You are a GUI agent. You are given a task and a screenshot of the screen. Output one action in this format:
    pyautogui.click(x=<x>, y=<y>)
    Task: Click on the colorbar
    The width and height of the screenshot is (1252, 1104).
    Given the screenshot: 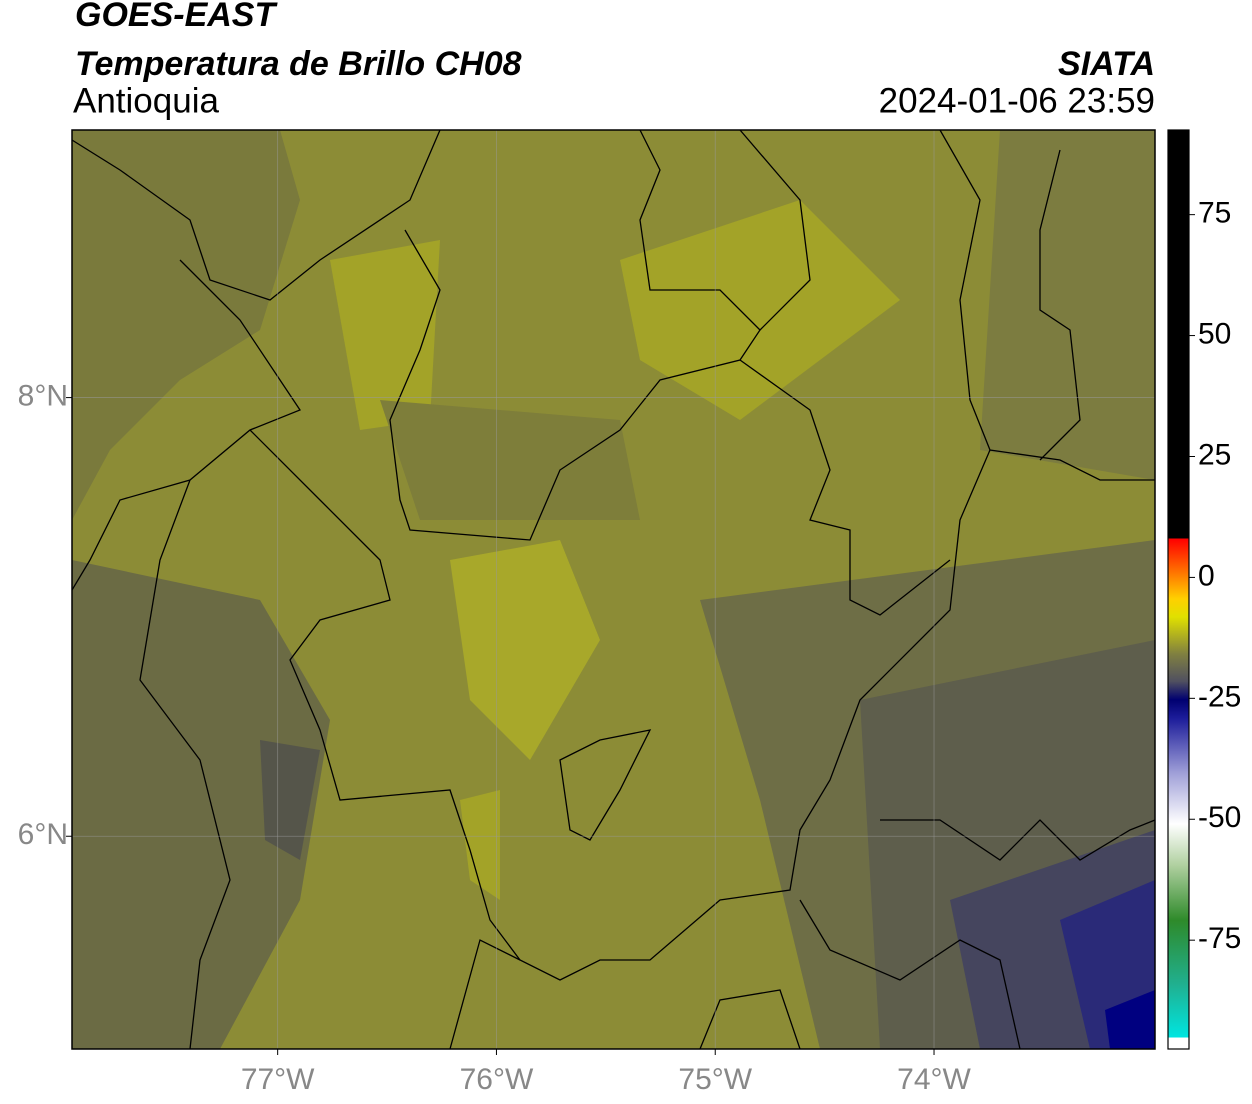 What is the action you would take?
    pyautogui.click(x=1178, y=589)
    